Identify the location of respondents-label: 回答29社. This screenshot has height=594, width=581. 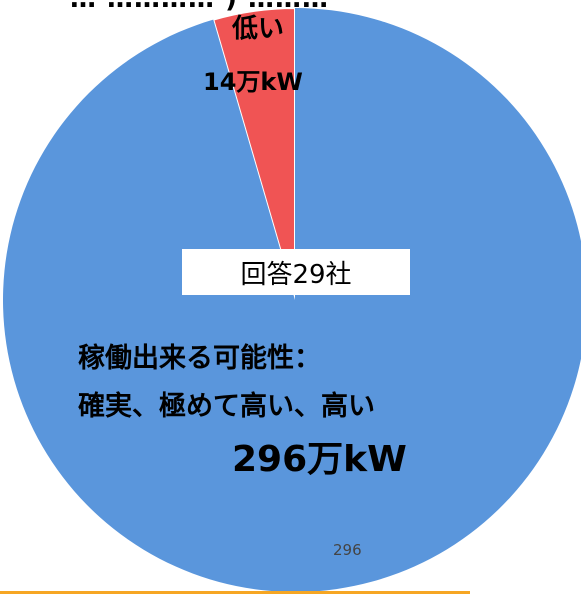
(296, 272).